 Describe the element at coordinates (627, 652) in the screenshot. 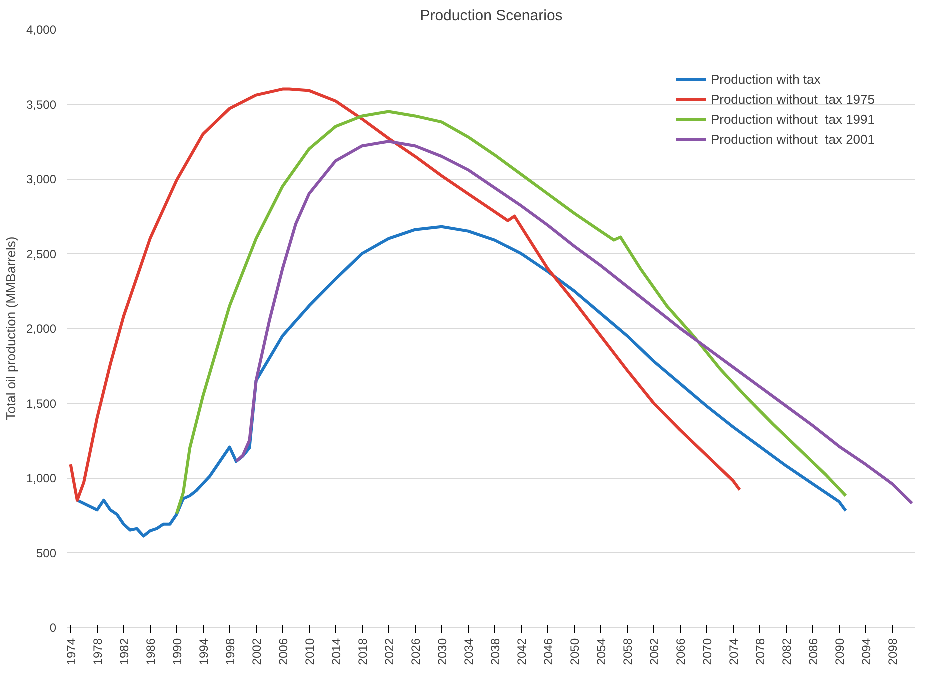

I see `x-tick-label: 2058` at that location.